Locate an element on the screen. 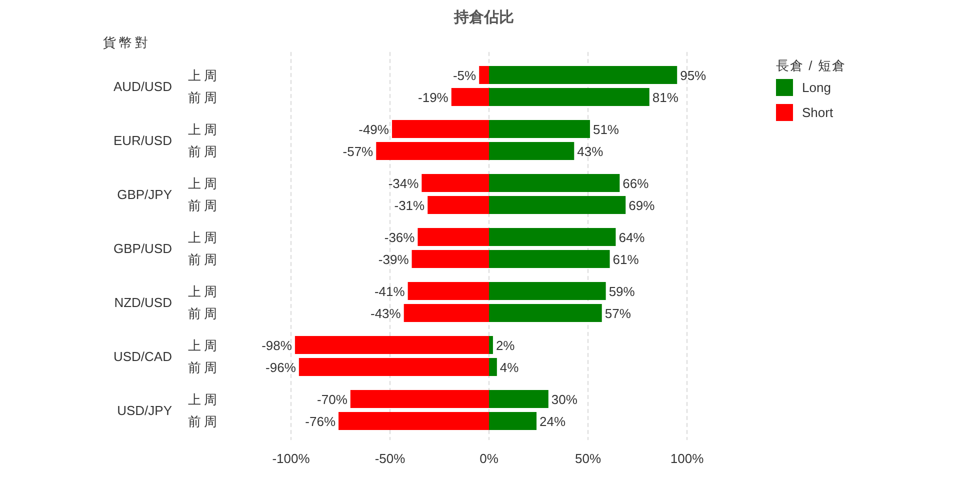  data-label: -49% is located at coordinates (374, 129).